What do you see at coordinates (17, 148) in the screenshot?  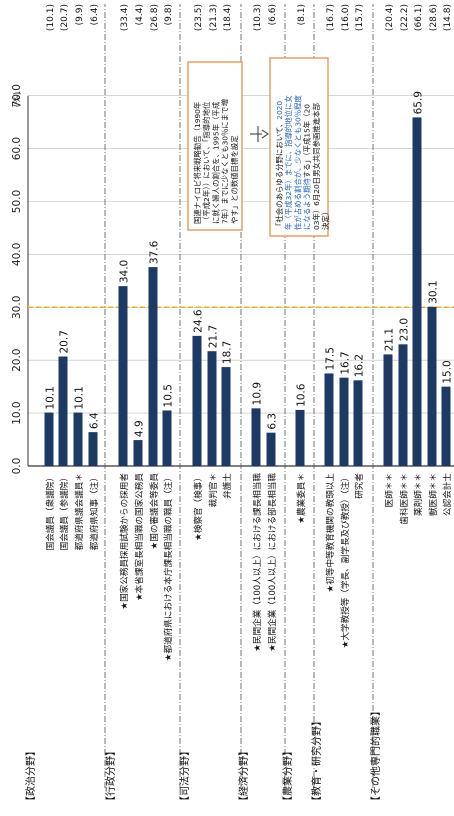 I see `value-tick-label: 60.0` at bounding box center [17, 148].